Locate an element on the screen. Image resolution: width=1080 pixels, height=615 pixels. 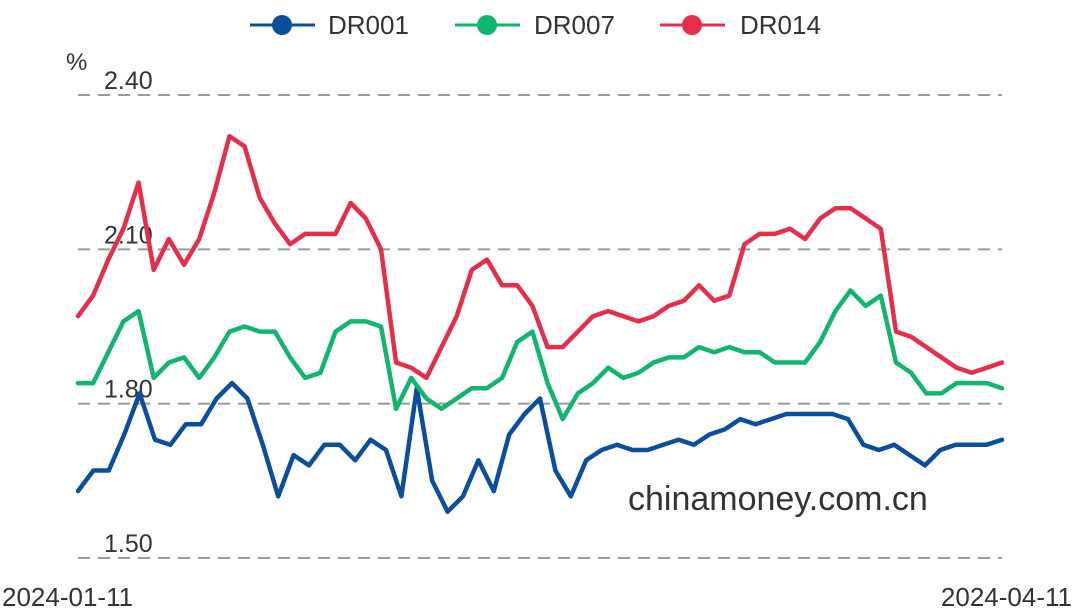
legend-marker-dr007 is located at coordinates (487, 25).